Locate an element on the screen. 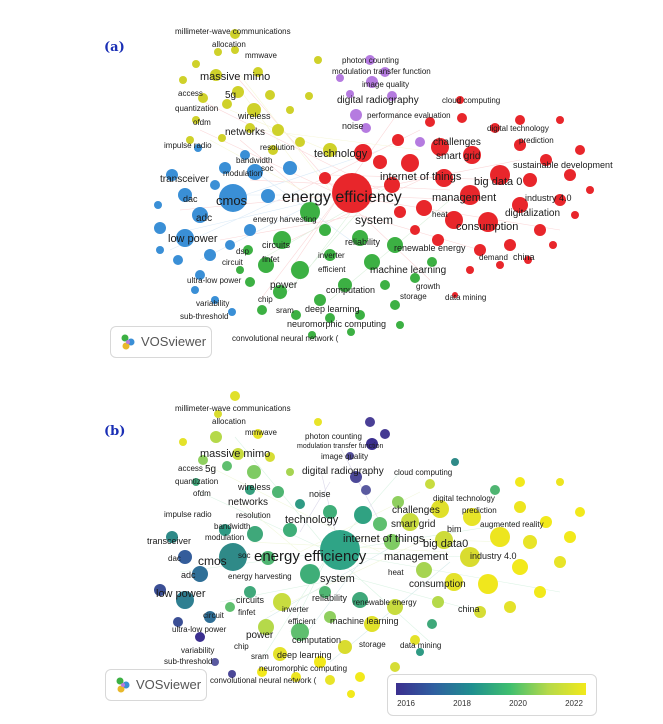 The width and height of the screenshot is (663, 724). kw-low-power: low power is located at coordinates (181, 594).